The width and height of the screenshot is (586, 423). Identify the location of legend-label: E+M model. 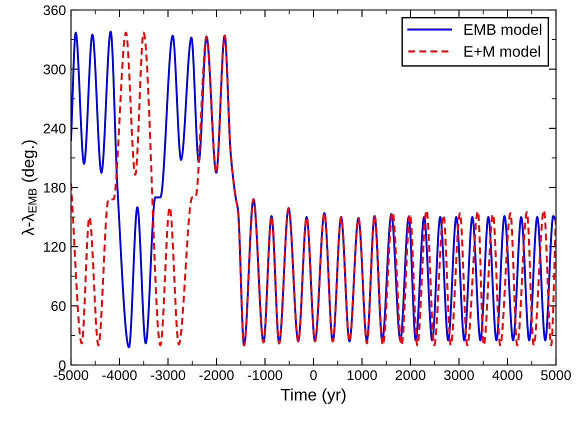
(502, 51).